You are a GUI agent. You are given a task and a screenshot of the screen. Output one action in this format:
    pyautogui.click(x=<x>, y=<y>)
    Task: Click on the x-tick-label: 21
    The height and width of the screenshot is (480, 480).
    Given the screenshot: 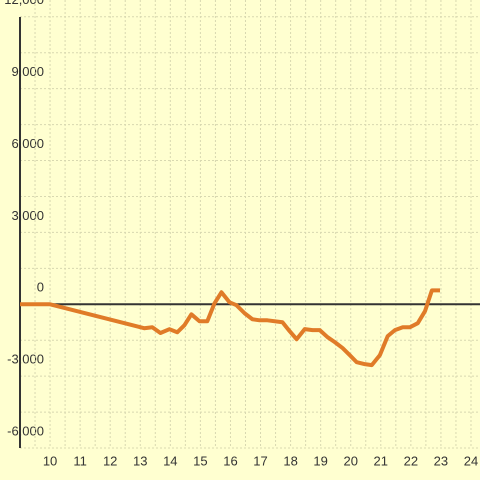 What is the action you would take?
    pyautogui.click(x=381, y=460)
    